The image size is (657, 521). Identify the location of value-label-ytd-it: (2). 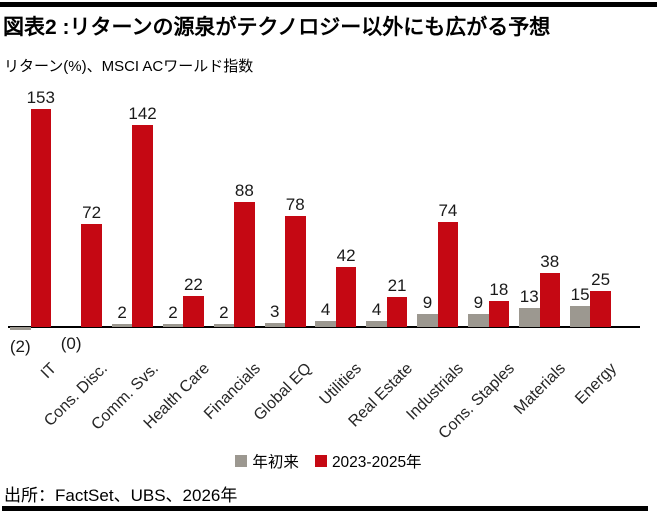
(20, 346).